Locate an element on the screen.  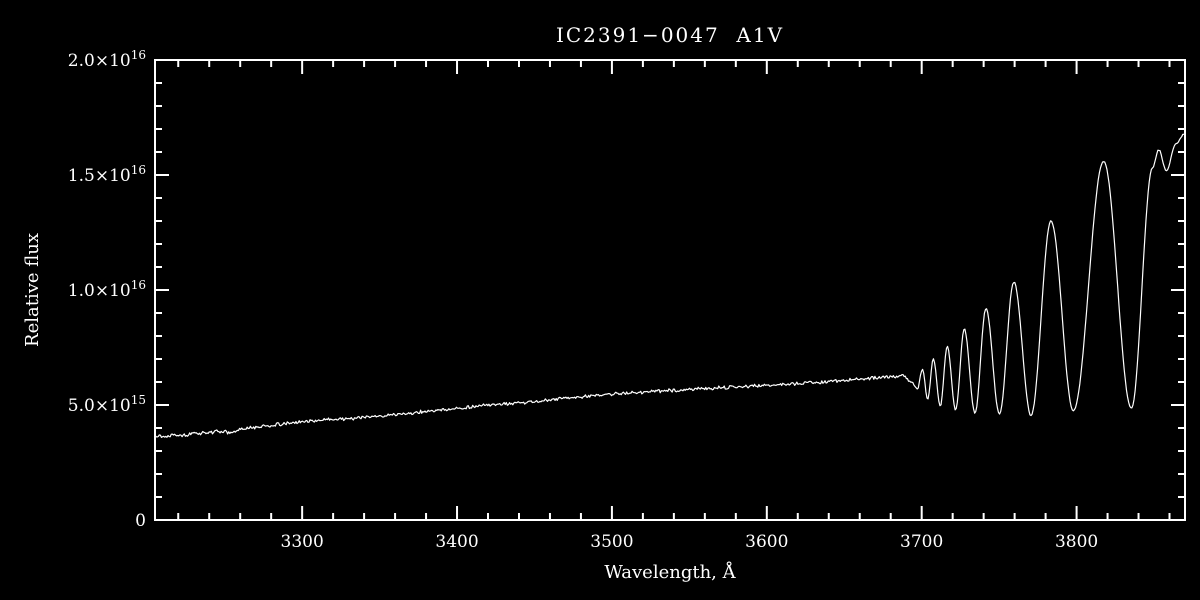
x-axis-label: Wavelength, Å is located at coordinates (670, 572).